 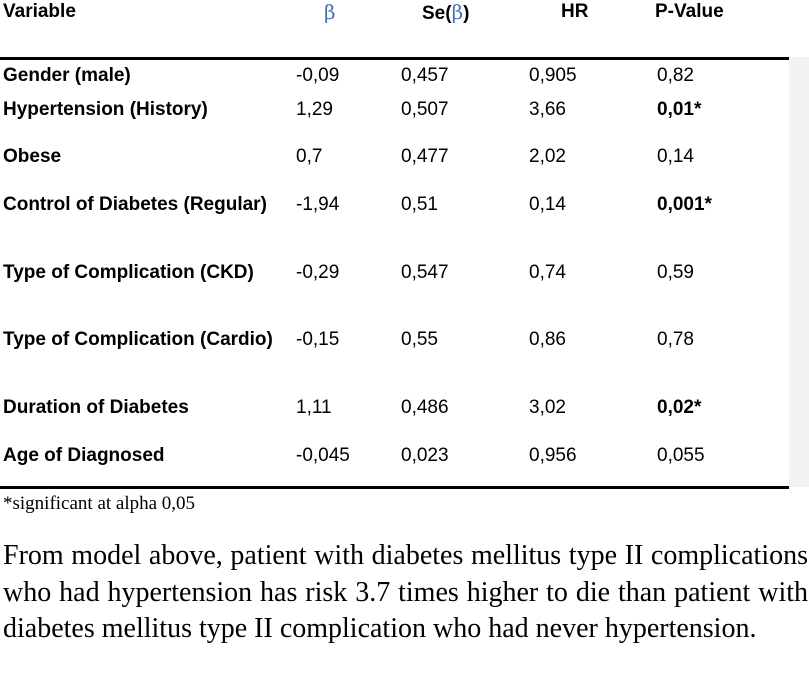 What do you see at coordinates (425, 109) in the screenshot?
I see `table-cell-se: 0,507` at bounding box center [425, 109].